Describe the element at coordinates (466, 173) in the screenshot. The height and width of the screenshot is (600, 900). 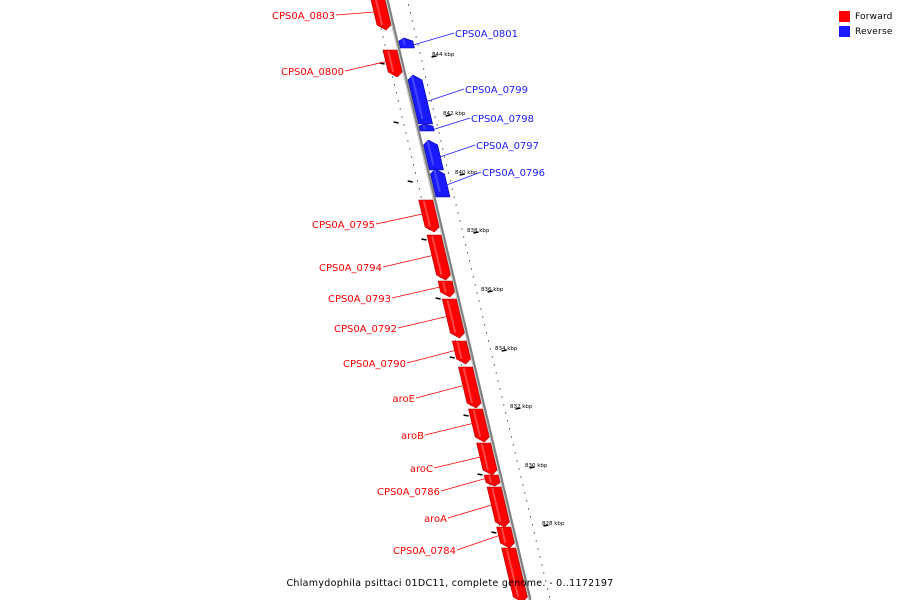
I see `kbp-tick-label: 840 kbp` at that location.